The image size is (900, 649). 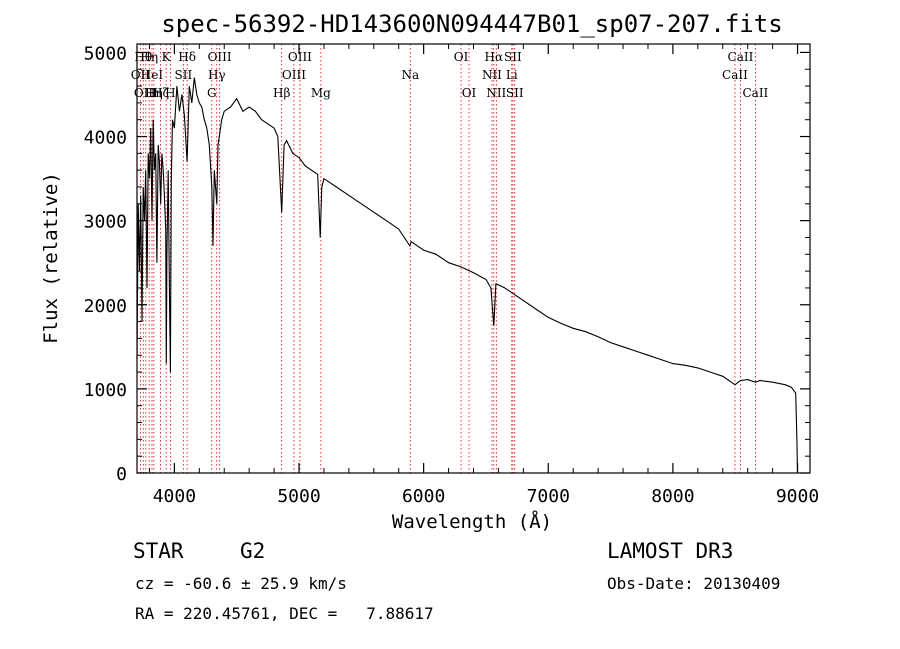 I want to click on line-marker-label: Hθ, so click(x=143, y=57).